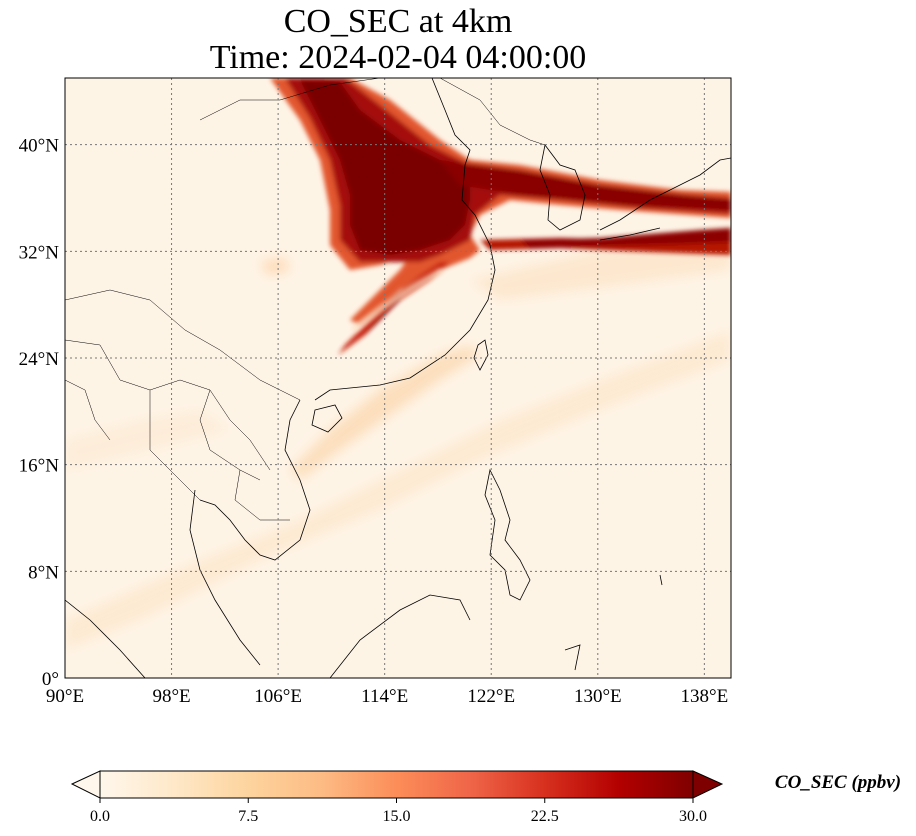  I want to click on lon-tick-label: 98°E, so click(171, 696).